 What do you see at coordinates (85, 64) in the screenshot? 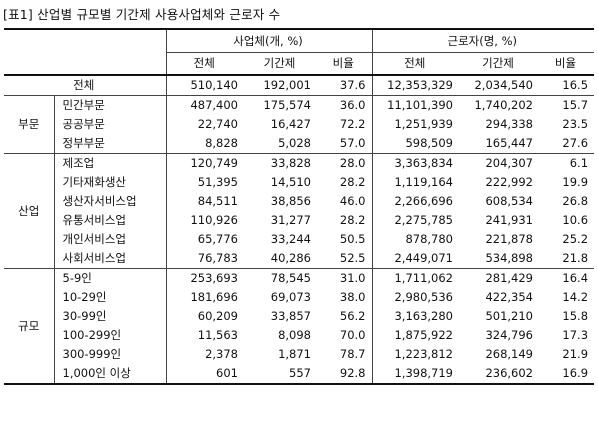
I see `header-corner-bottom` at bounding box center [85, 64].